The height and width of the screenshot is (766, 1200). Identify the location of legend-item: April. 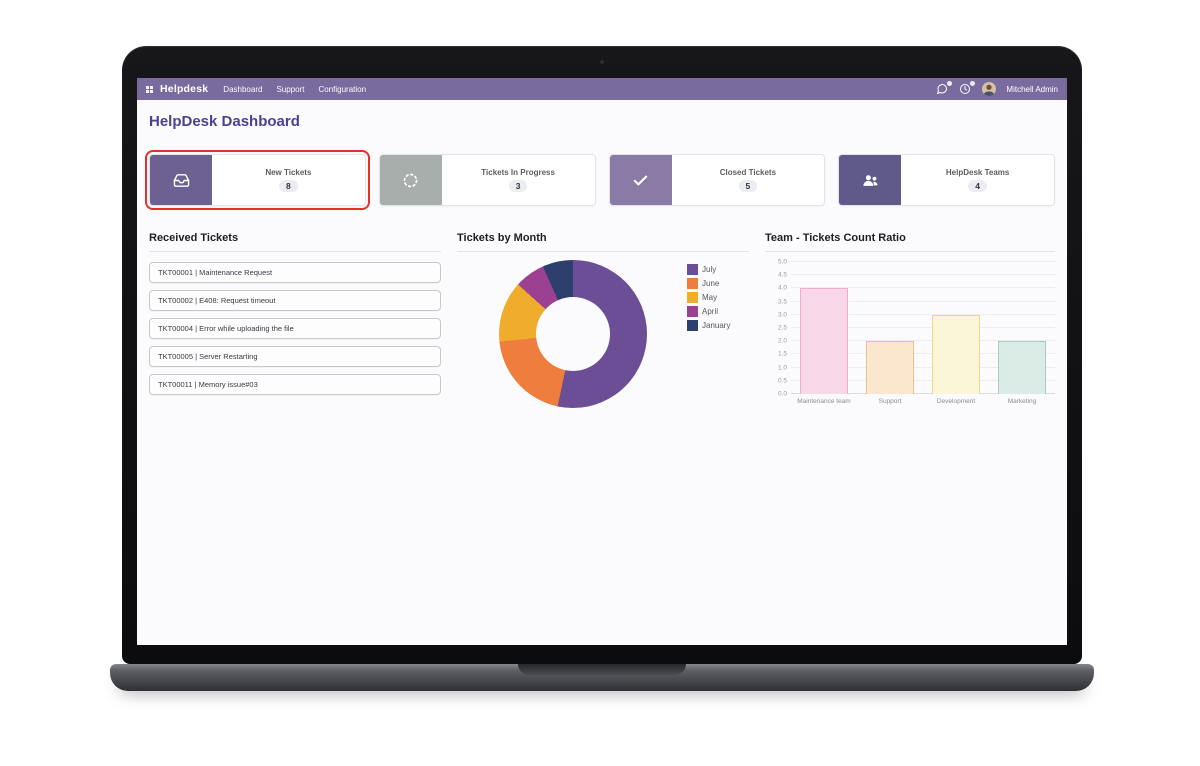
(708, 311).